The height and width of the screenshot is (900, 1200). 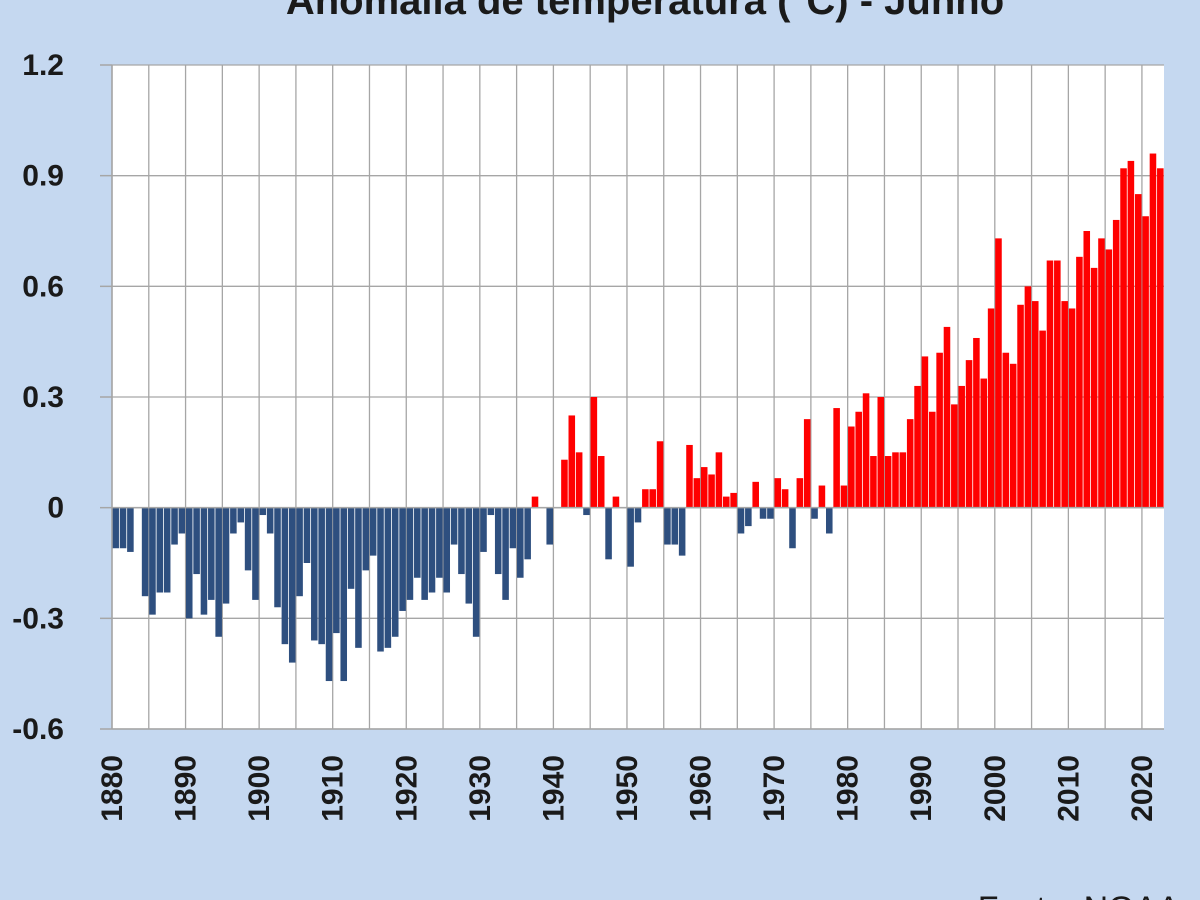 What do you see at coordinates (711, 491) in the screenshot?
I see `bar-1961` at bounding box center [711, 491].